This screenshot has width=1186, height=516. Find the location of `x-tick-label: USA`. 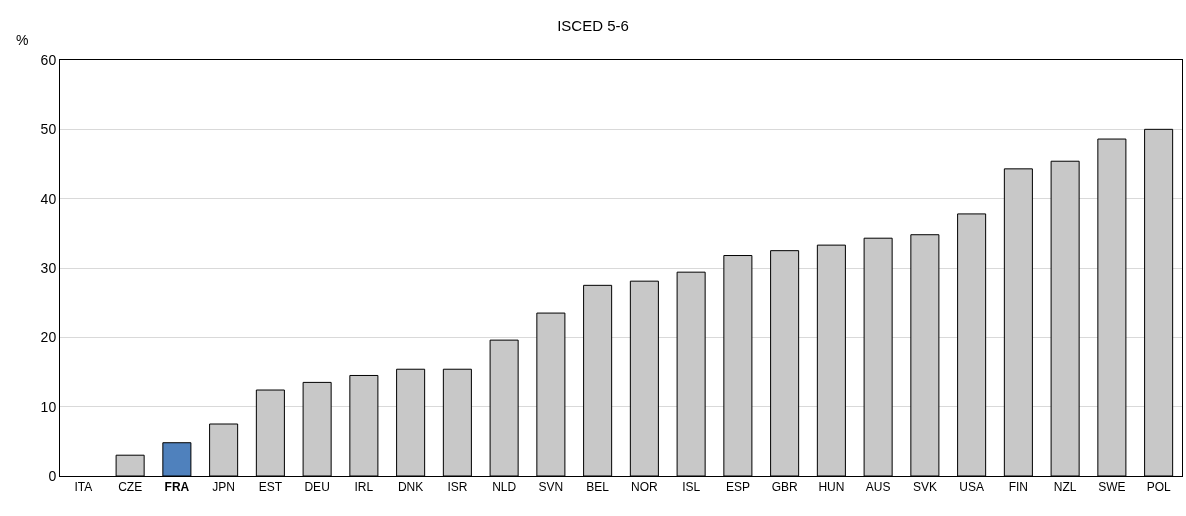

x-tick-label: USA is located at coordinates (971, 487).